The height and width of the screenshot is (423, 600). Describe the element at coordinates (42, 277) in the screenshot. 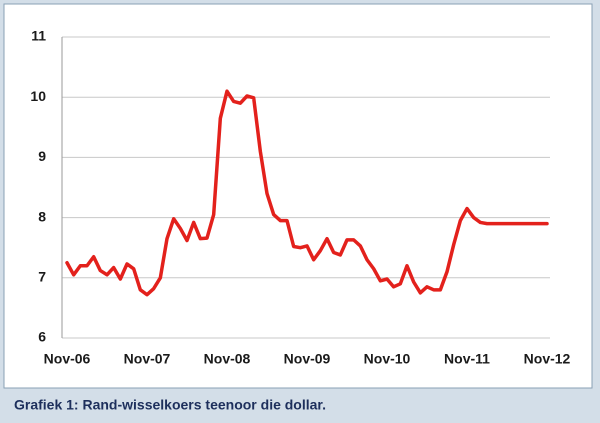

I see `y-tick-label: 7` at that location.